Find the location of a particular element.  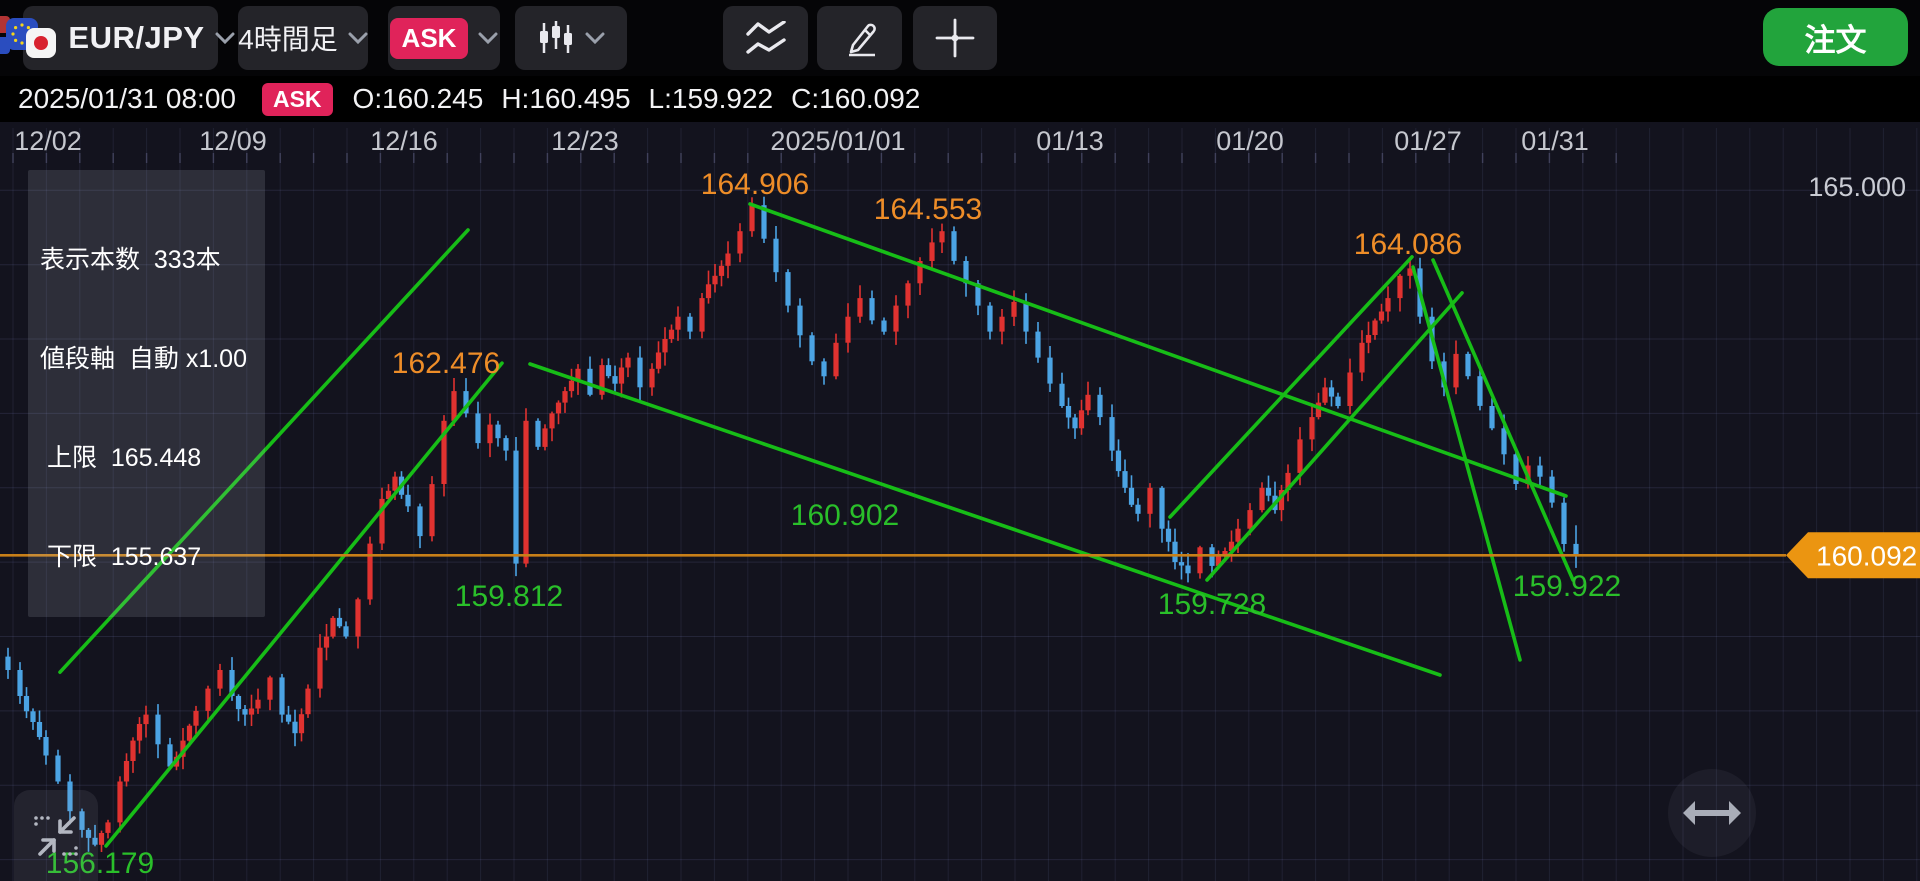

price-axis-mode-row: 値段軸 自動 x1.00 is located at coordinates (143, 359).